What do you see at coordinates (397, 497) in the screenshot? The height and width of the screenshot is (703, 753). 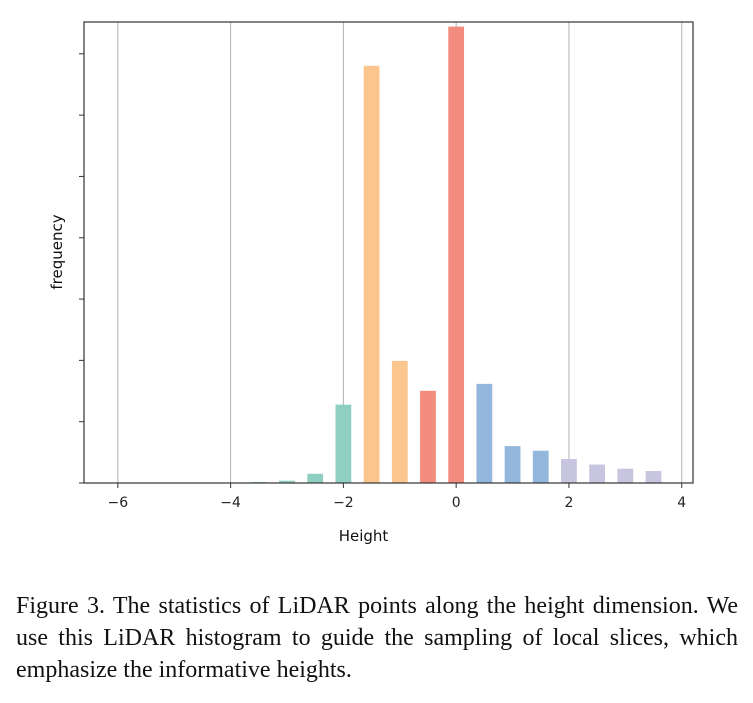 I see `x-ticks: −6 −4 −2 0 2 4` at bounding box center [397, 497].